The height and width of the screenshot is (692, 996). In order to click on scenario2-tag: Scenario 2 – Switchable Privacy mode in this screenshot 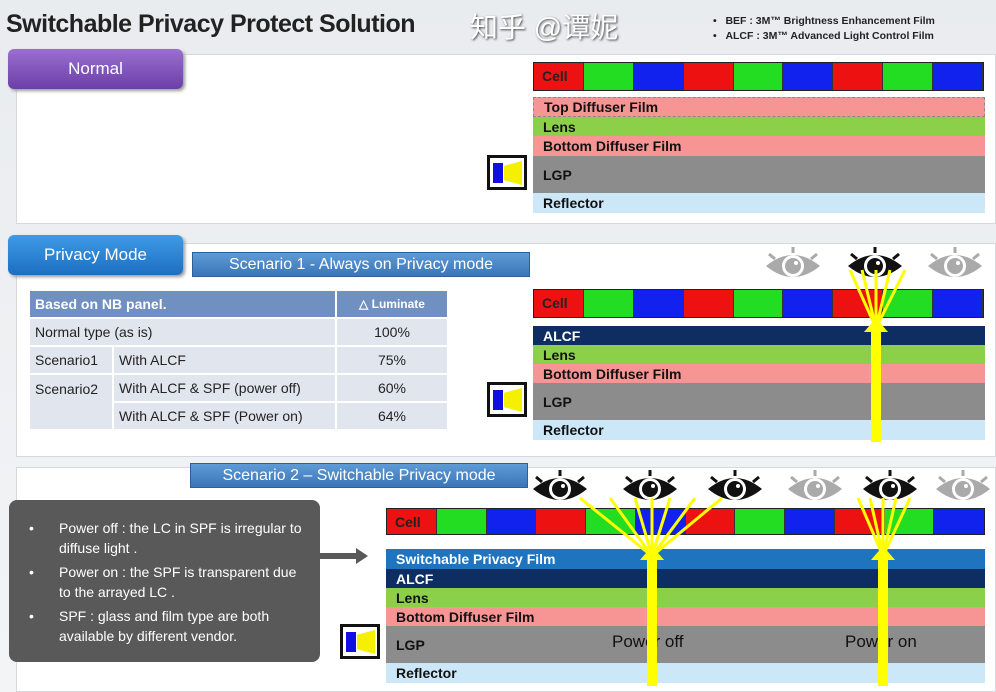, I will do `click(359, 475)`.